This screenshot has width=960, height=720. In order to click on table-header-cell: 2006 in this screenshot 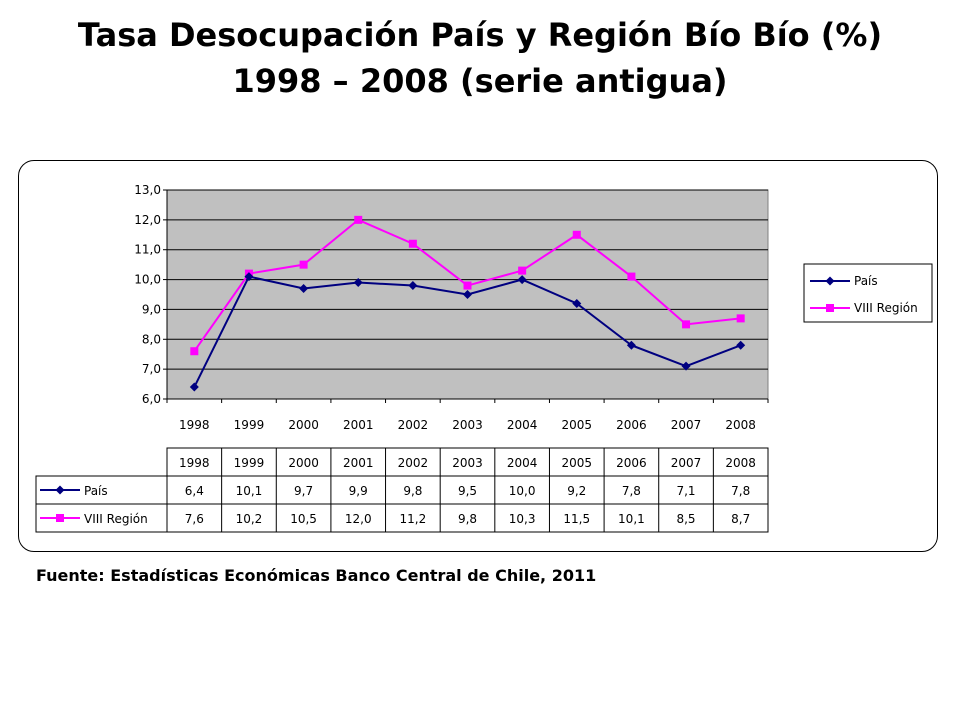, I will do `click(631, 463)`.